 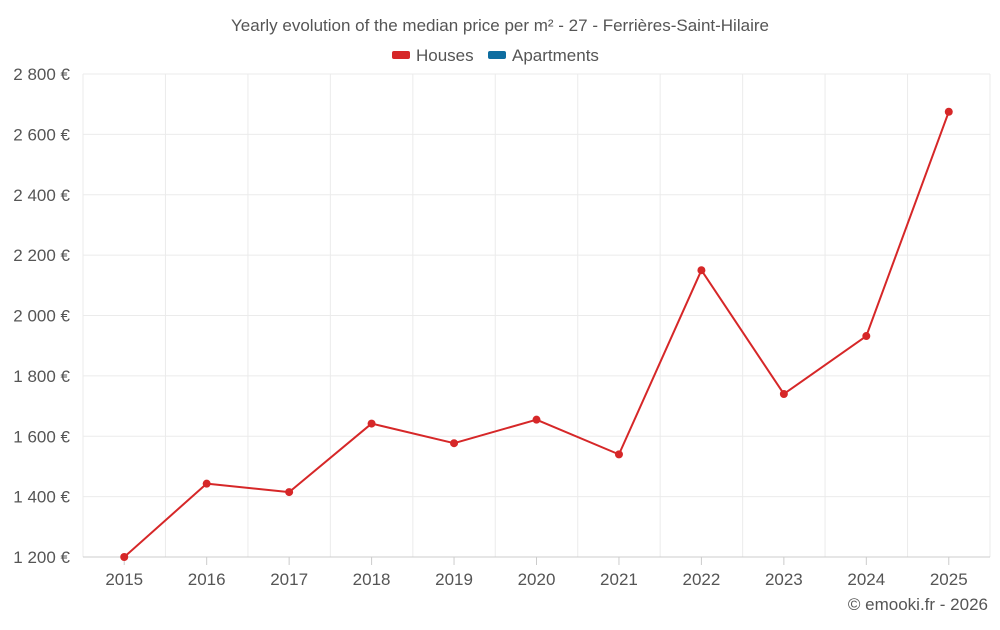 I want to click on legend-swatch-apartments, so click(x=497, y=55).